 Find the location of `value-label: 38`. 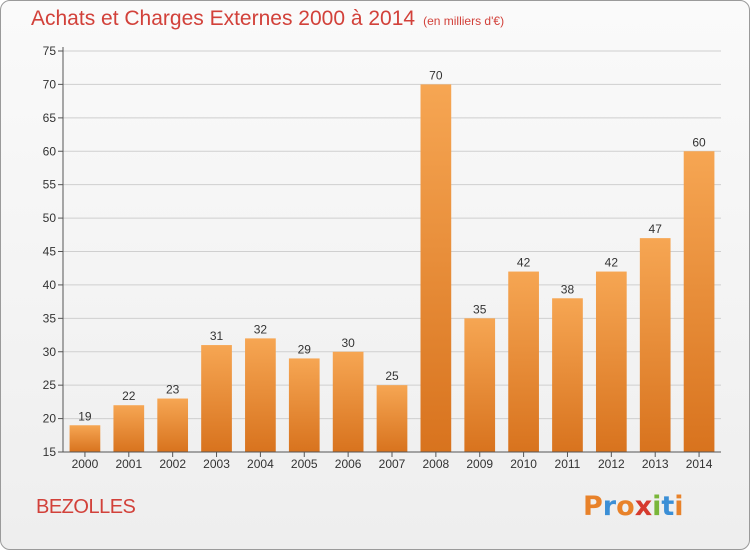

value-label: 38 is located at coordinates (568, 289).